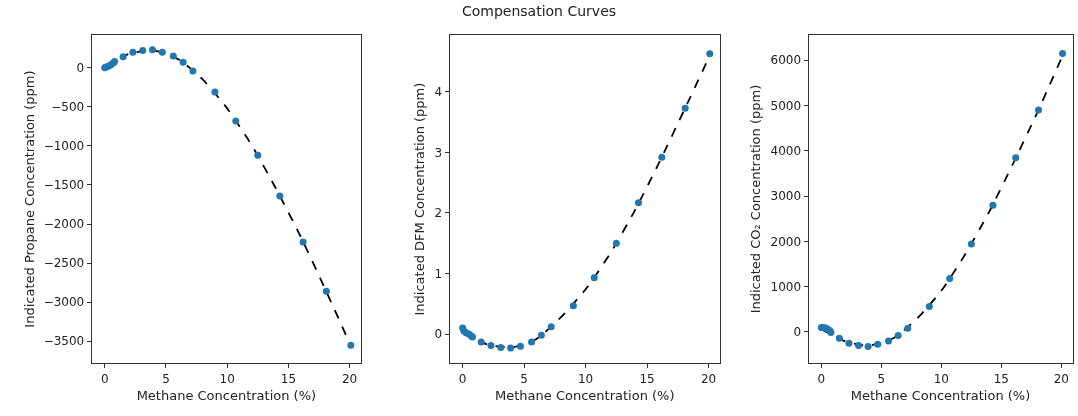 This screenshot has width=1078, height=416. Describe the element at coordinates (438, 213) in the screenshot. I see `y-tick-label: 2` at that location.